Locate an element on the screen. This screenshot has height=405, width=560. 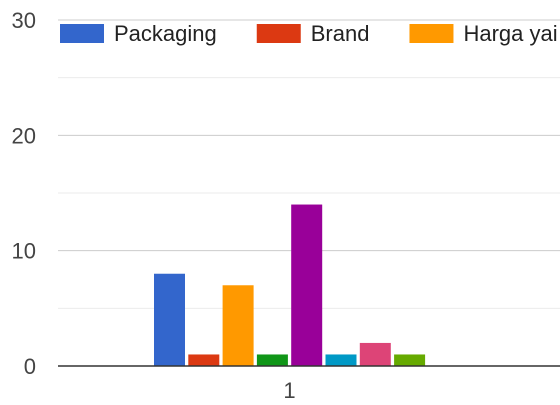
legend-label: Harga yai is located at coordinates (510, 33).